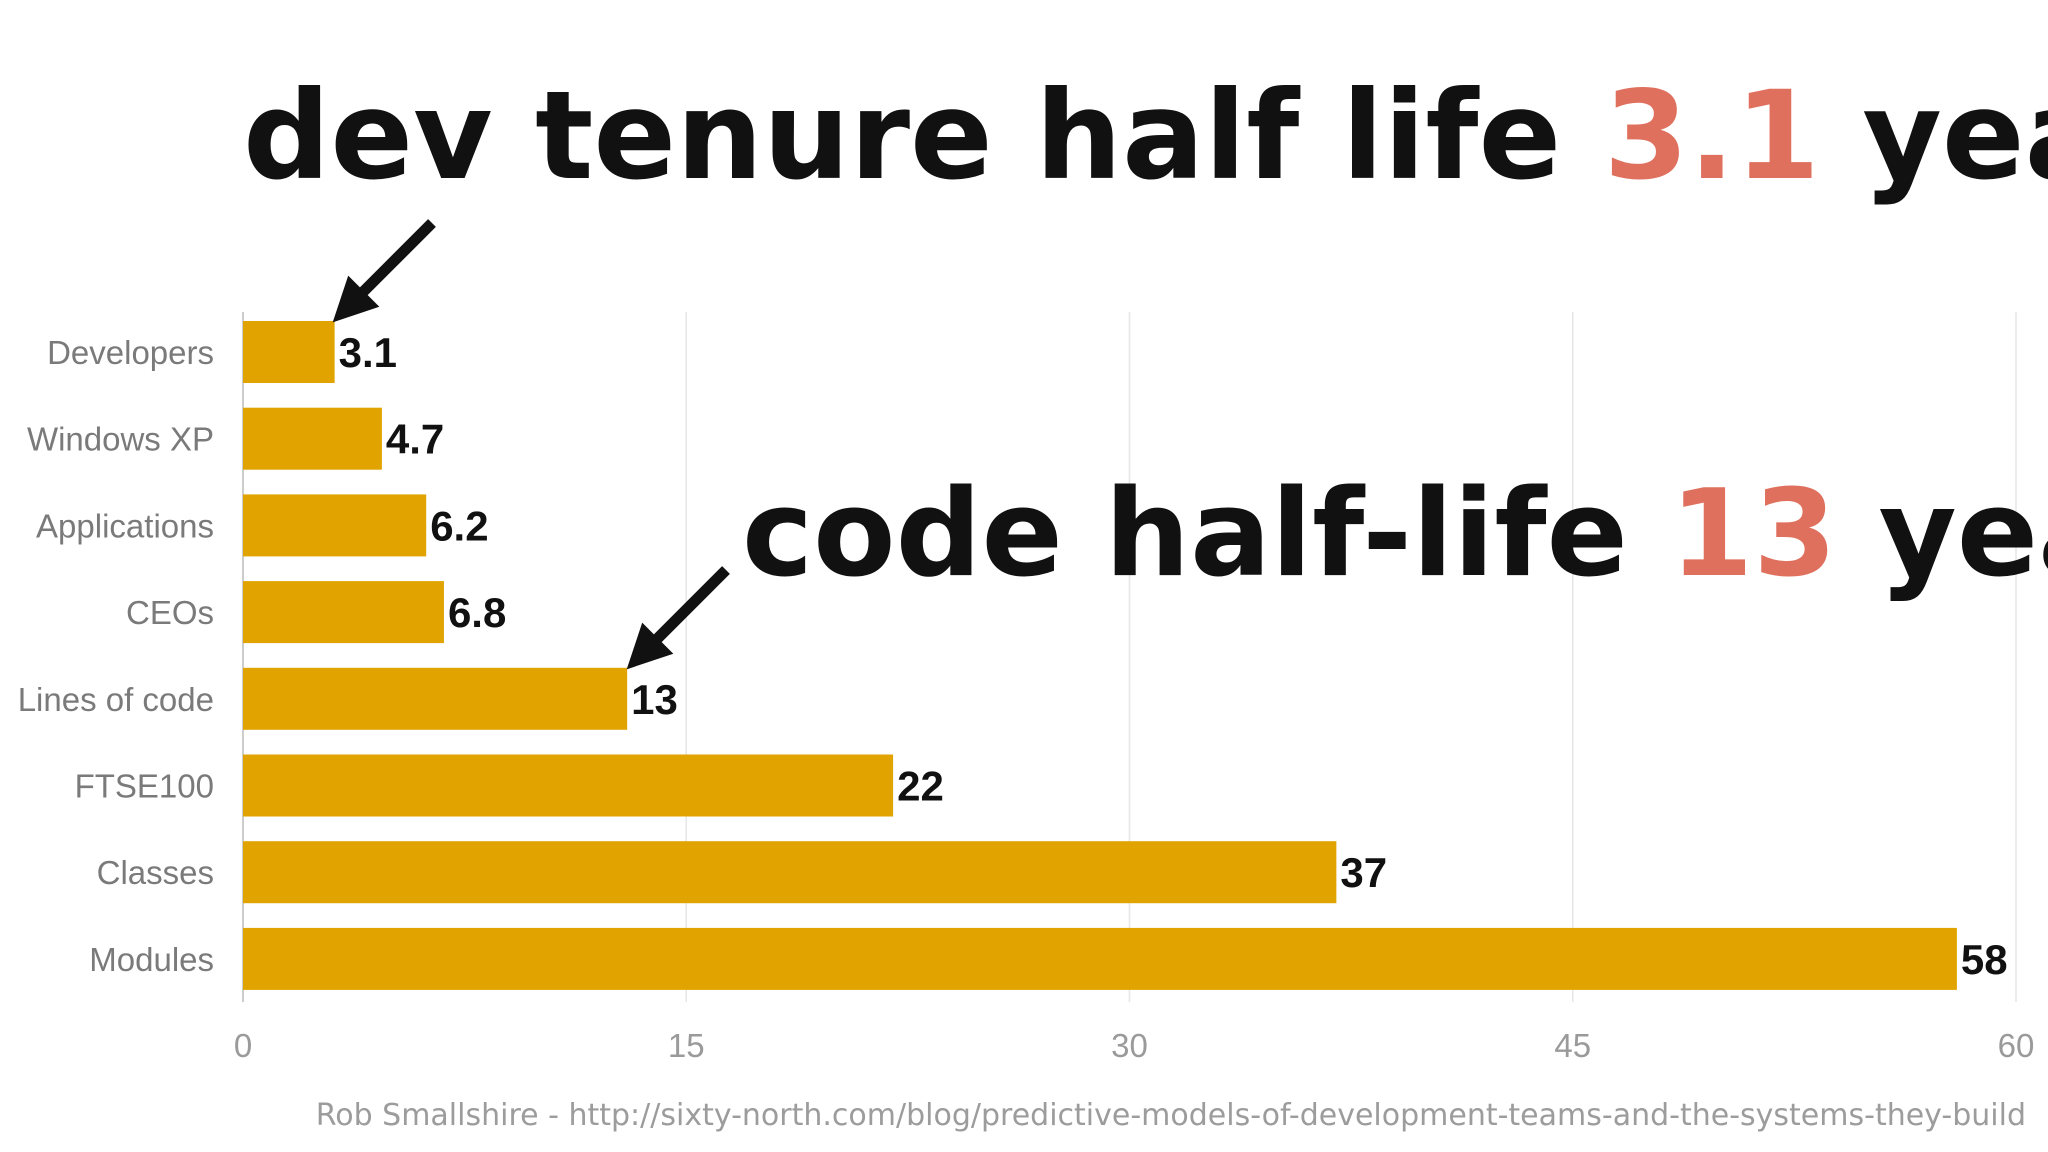 The height and width of the screenshot is (1152, 2048). Describe the element at coordinates (415, 439) in the screenshot. I see `value-label-windows-xp: 4.7` at that location.